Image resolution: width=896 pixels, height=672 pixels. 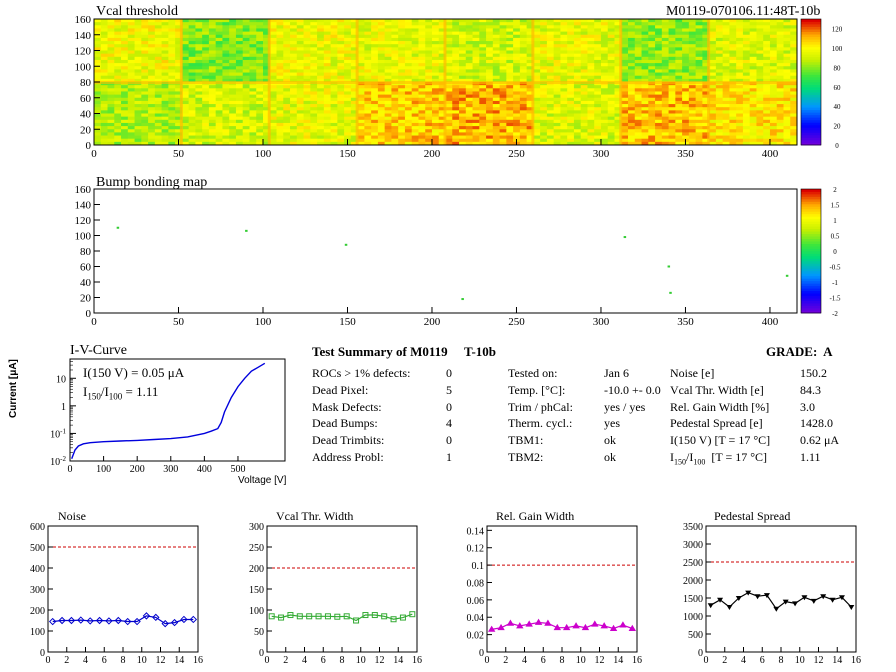 I want to click on summary-middle-label: Tested on:, so click(x=533, y=373).